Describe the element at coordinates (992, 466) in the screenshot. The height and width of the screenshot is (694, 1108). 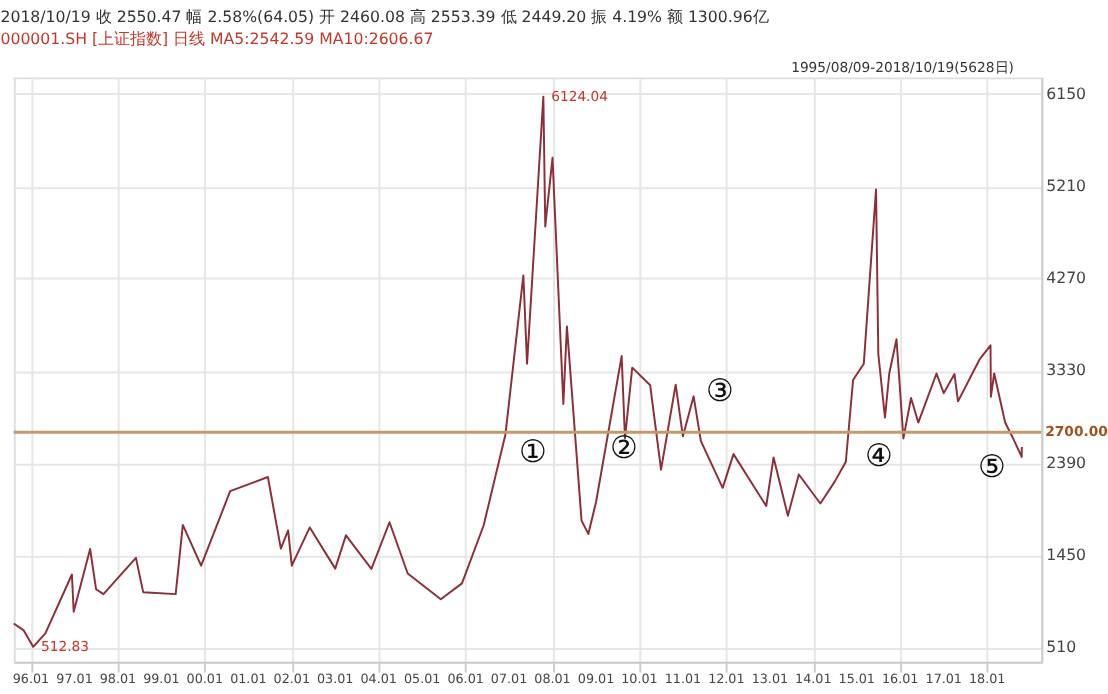
I see `annotation: ⑤` at that location.